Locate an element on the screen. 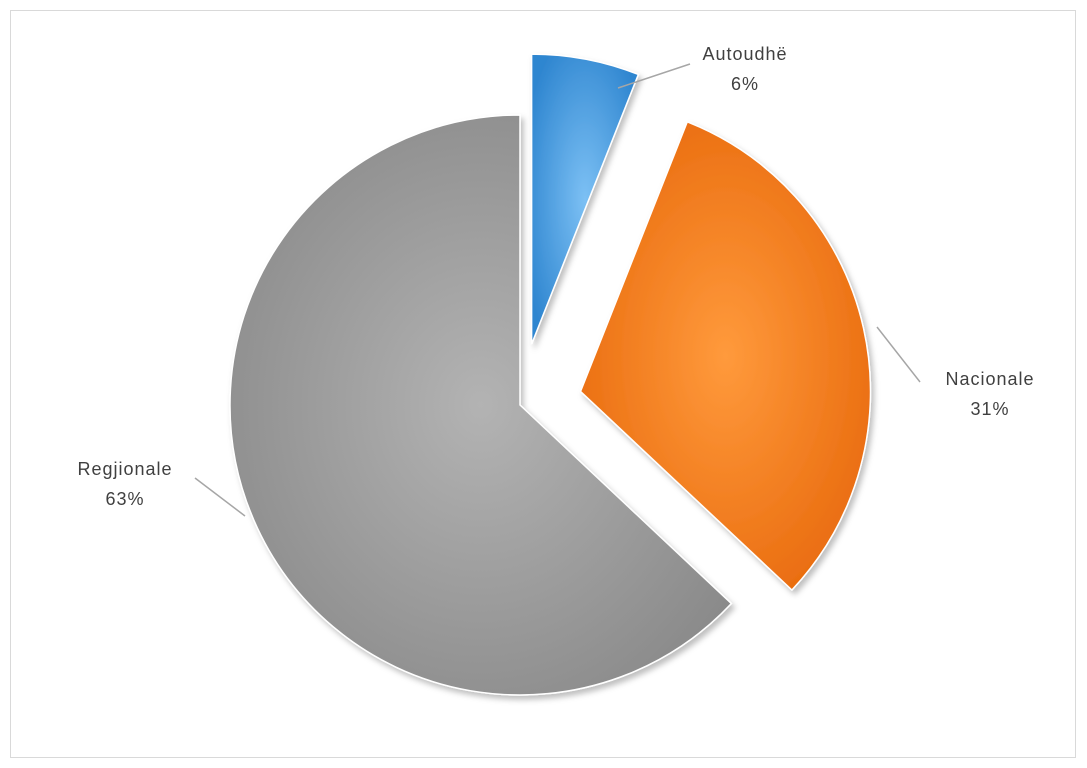 The image size is (1087, 768). data-label-category: Nacionale is located at coordinates (989, 379).